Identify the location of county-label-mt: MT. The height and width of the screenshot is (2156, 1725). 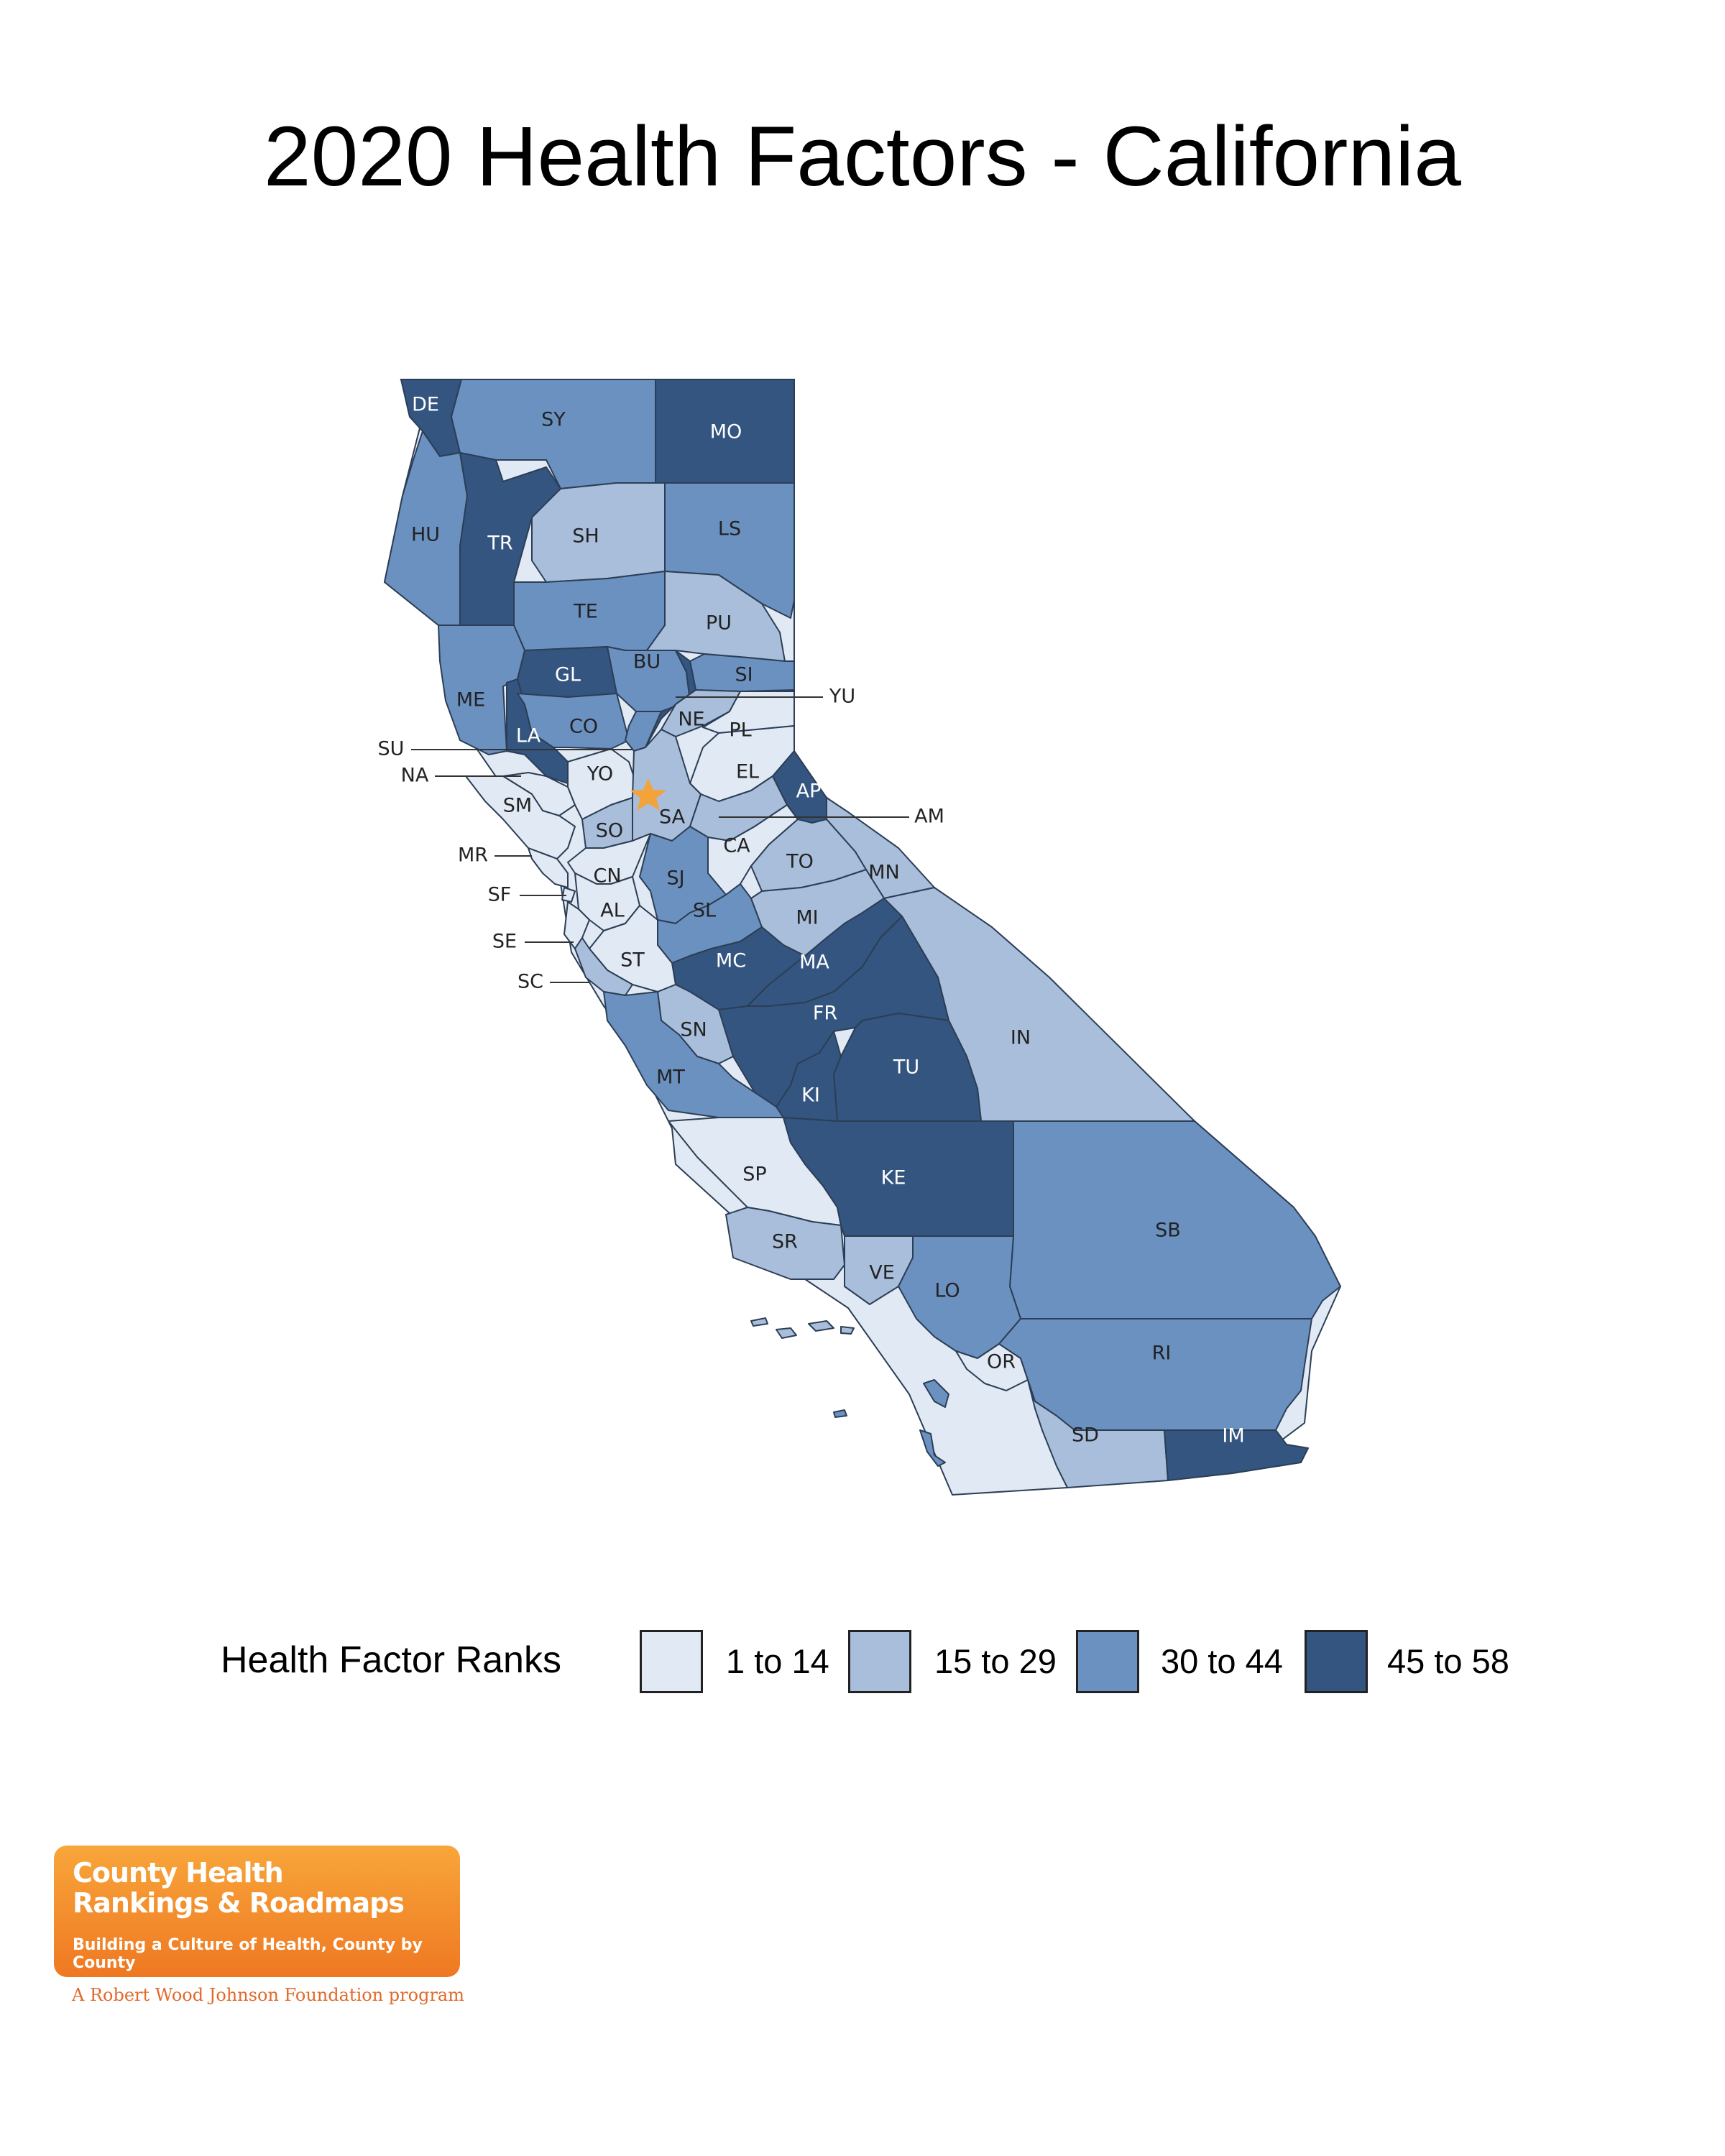
(670, 1078).